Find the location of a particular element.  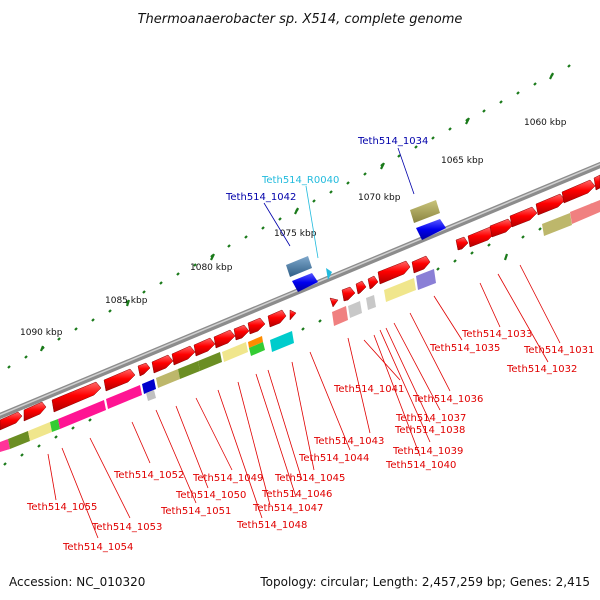

gene-label: Teth514_1047 is located at coordinates (287, 508).